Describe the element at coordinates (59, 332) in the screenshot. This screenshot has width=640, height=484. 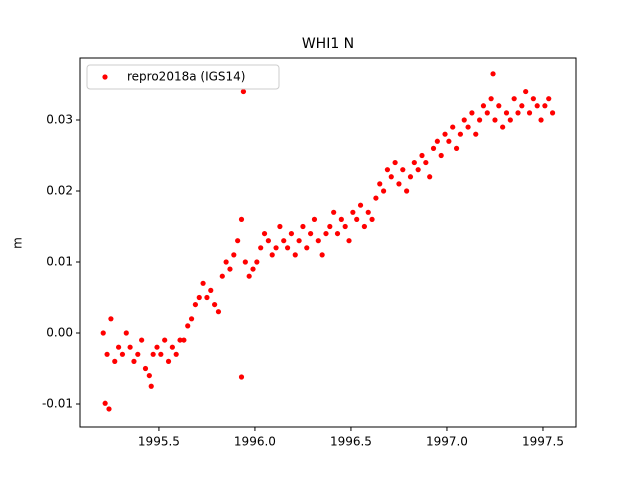
I see `y-tick-label: 0.00` at that location.